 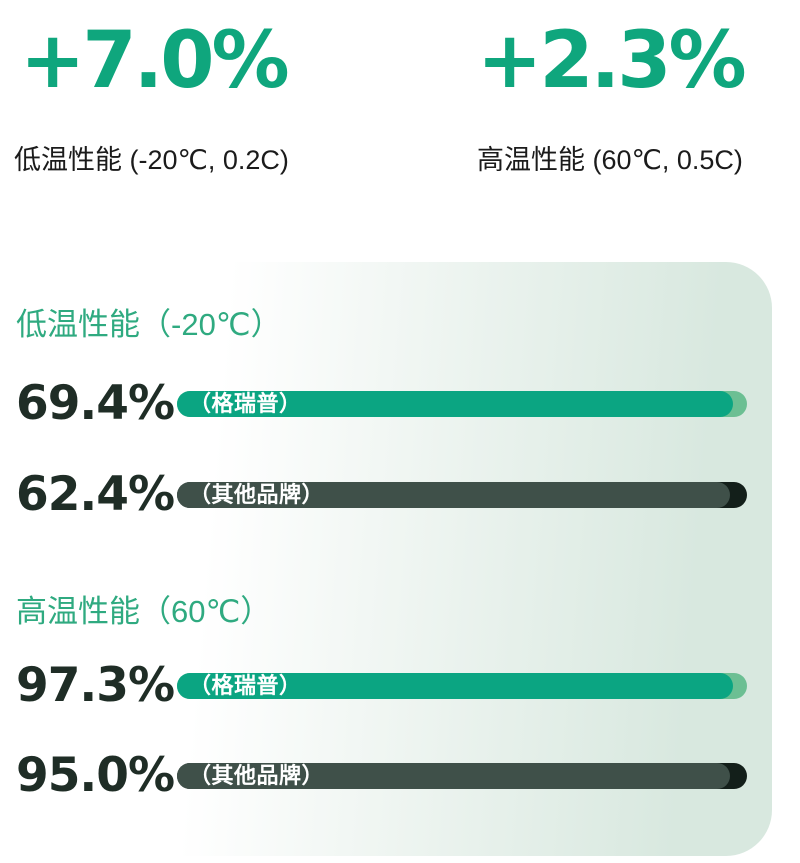 I want to click on high-temp-delta-value: +2.3%, so click(x=612, y=61).